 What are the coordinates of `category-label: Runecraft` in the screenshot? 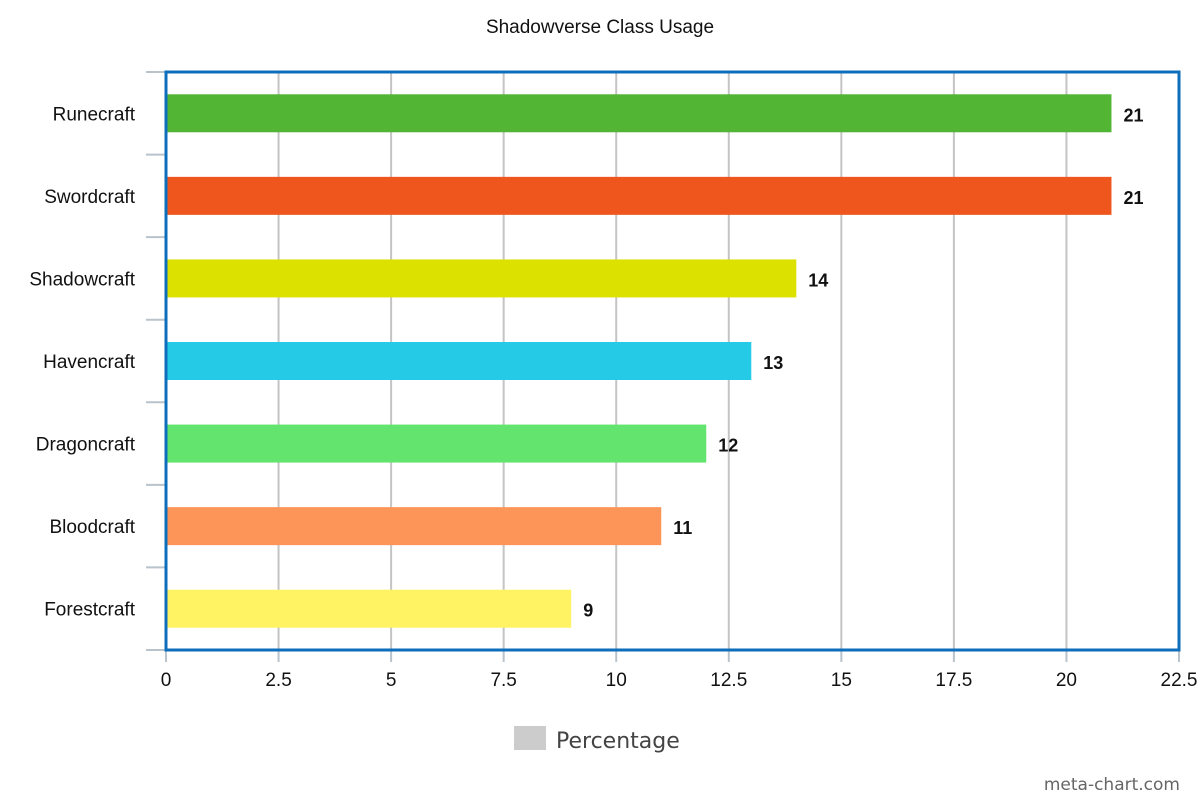 It's located at (94, 114).